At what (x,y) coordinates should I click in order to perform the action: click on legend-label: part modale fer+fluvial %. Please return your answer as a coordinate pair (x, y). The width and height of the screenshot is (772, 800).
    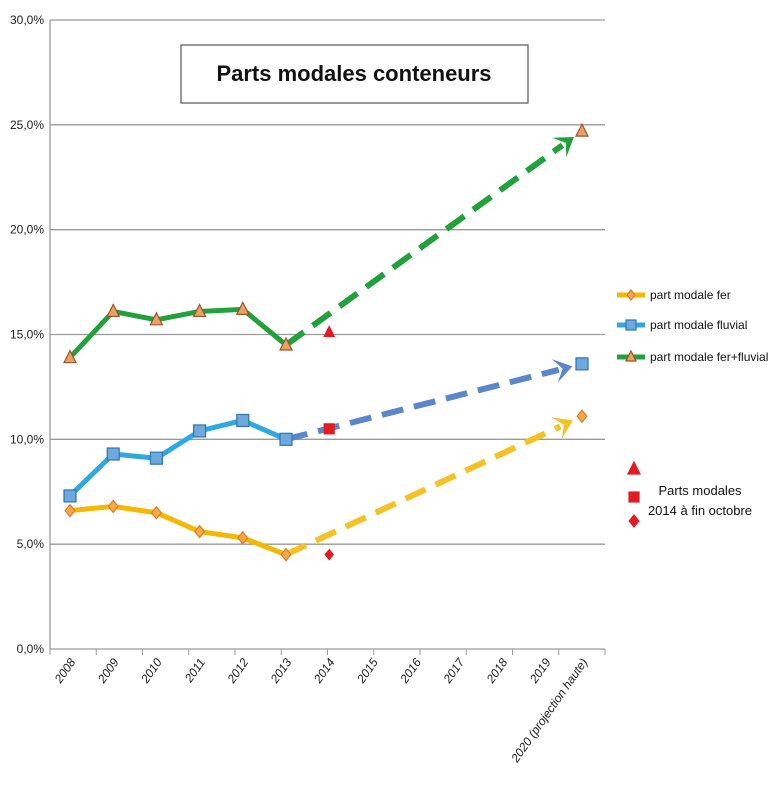
    Looking at the image, I should click on (711, 357).